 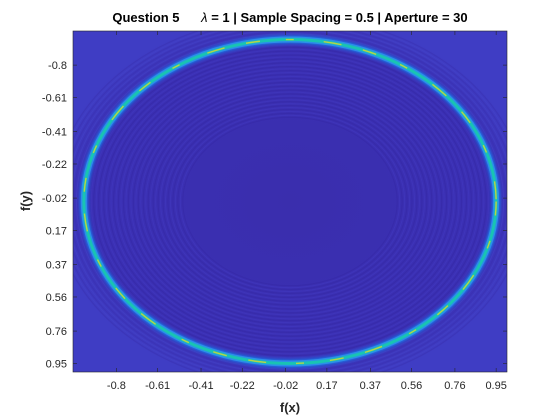 What do you see at coordinates (454, 386) in the screenshot?
I see `x-tick-label: 0.76` at bounding box center [454, 386].